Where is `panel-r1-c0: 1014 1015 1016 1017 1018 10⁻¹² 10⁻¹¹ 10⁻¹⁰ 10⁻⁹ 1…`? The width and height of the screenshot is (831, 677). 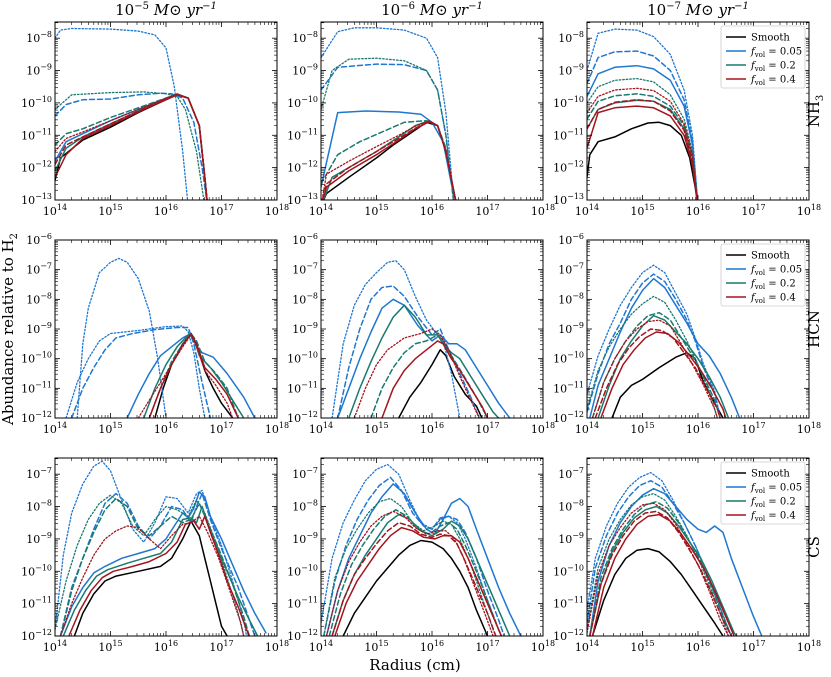 panel-r1-c0: 1014 1015 1016 1017 1018 10⁻¹² 10⁻¹¹ 10⁻¹⁰ 10⁻⁹ 1… is located at coordinates (155, 334).